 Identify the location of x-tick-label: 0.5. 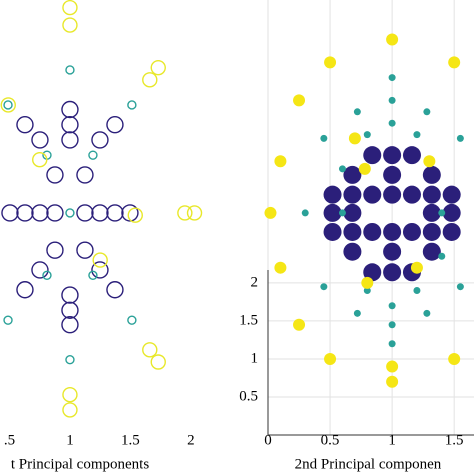
(330, 440).